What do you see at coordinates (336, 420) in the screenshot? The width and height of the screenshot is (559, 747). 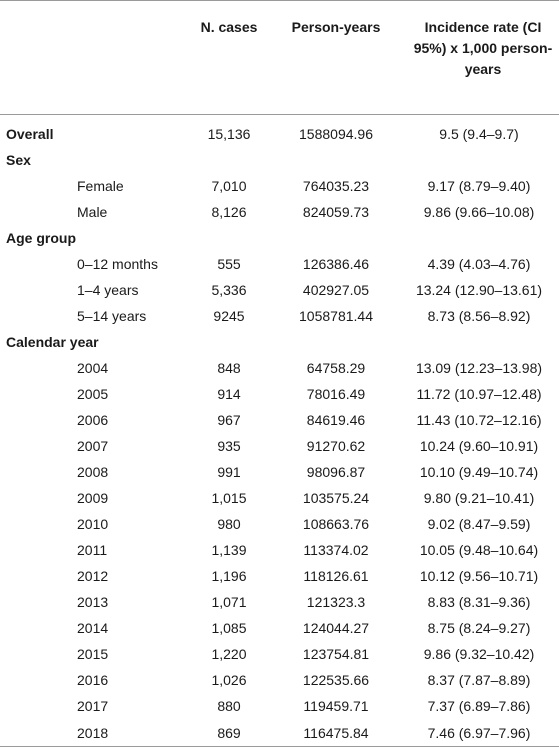 I see `person-years-cell: 84619.46` at bounding box center [336, 420].